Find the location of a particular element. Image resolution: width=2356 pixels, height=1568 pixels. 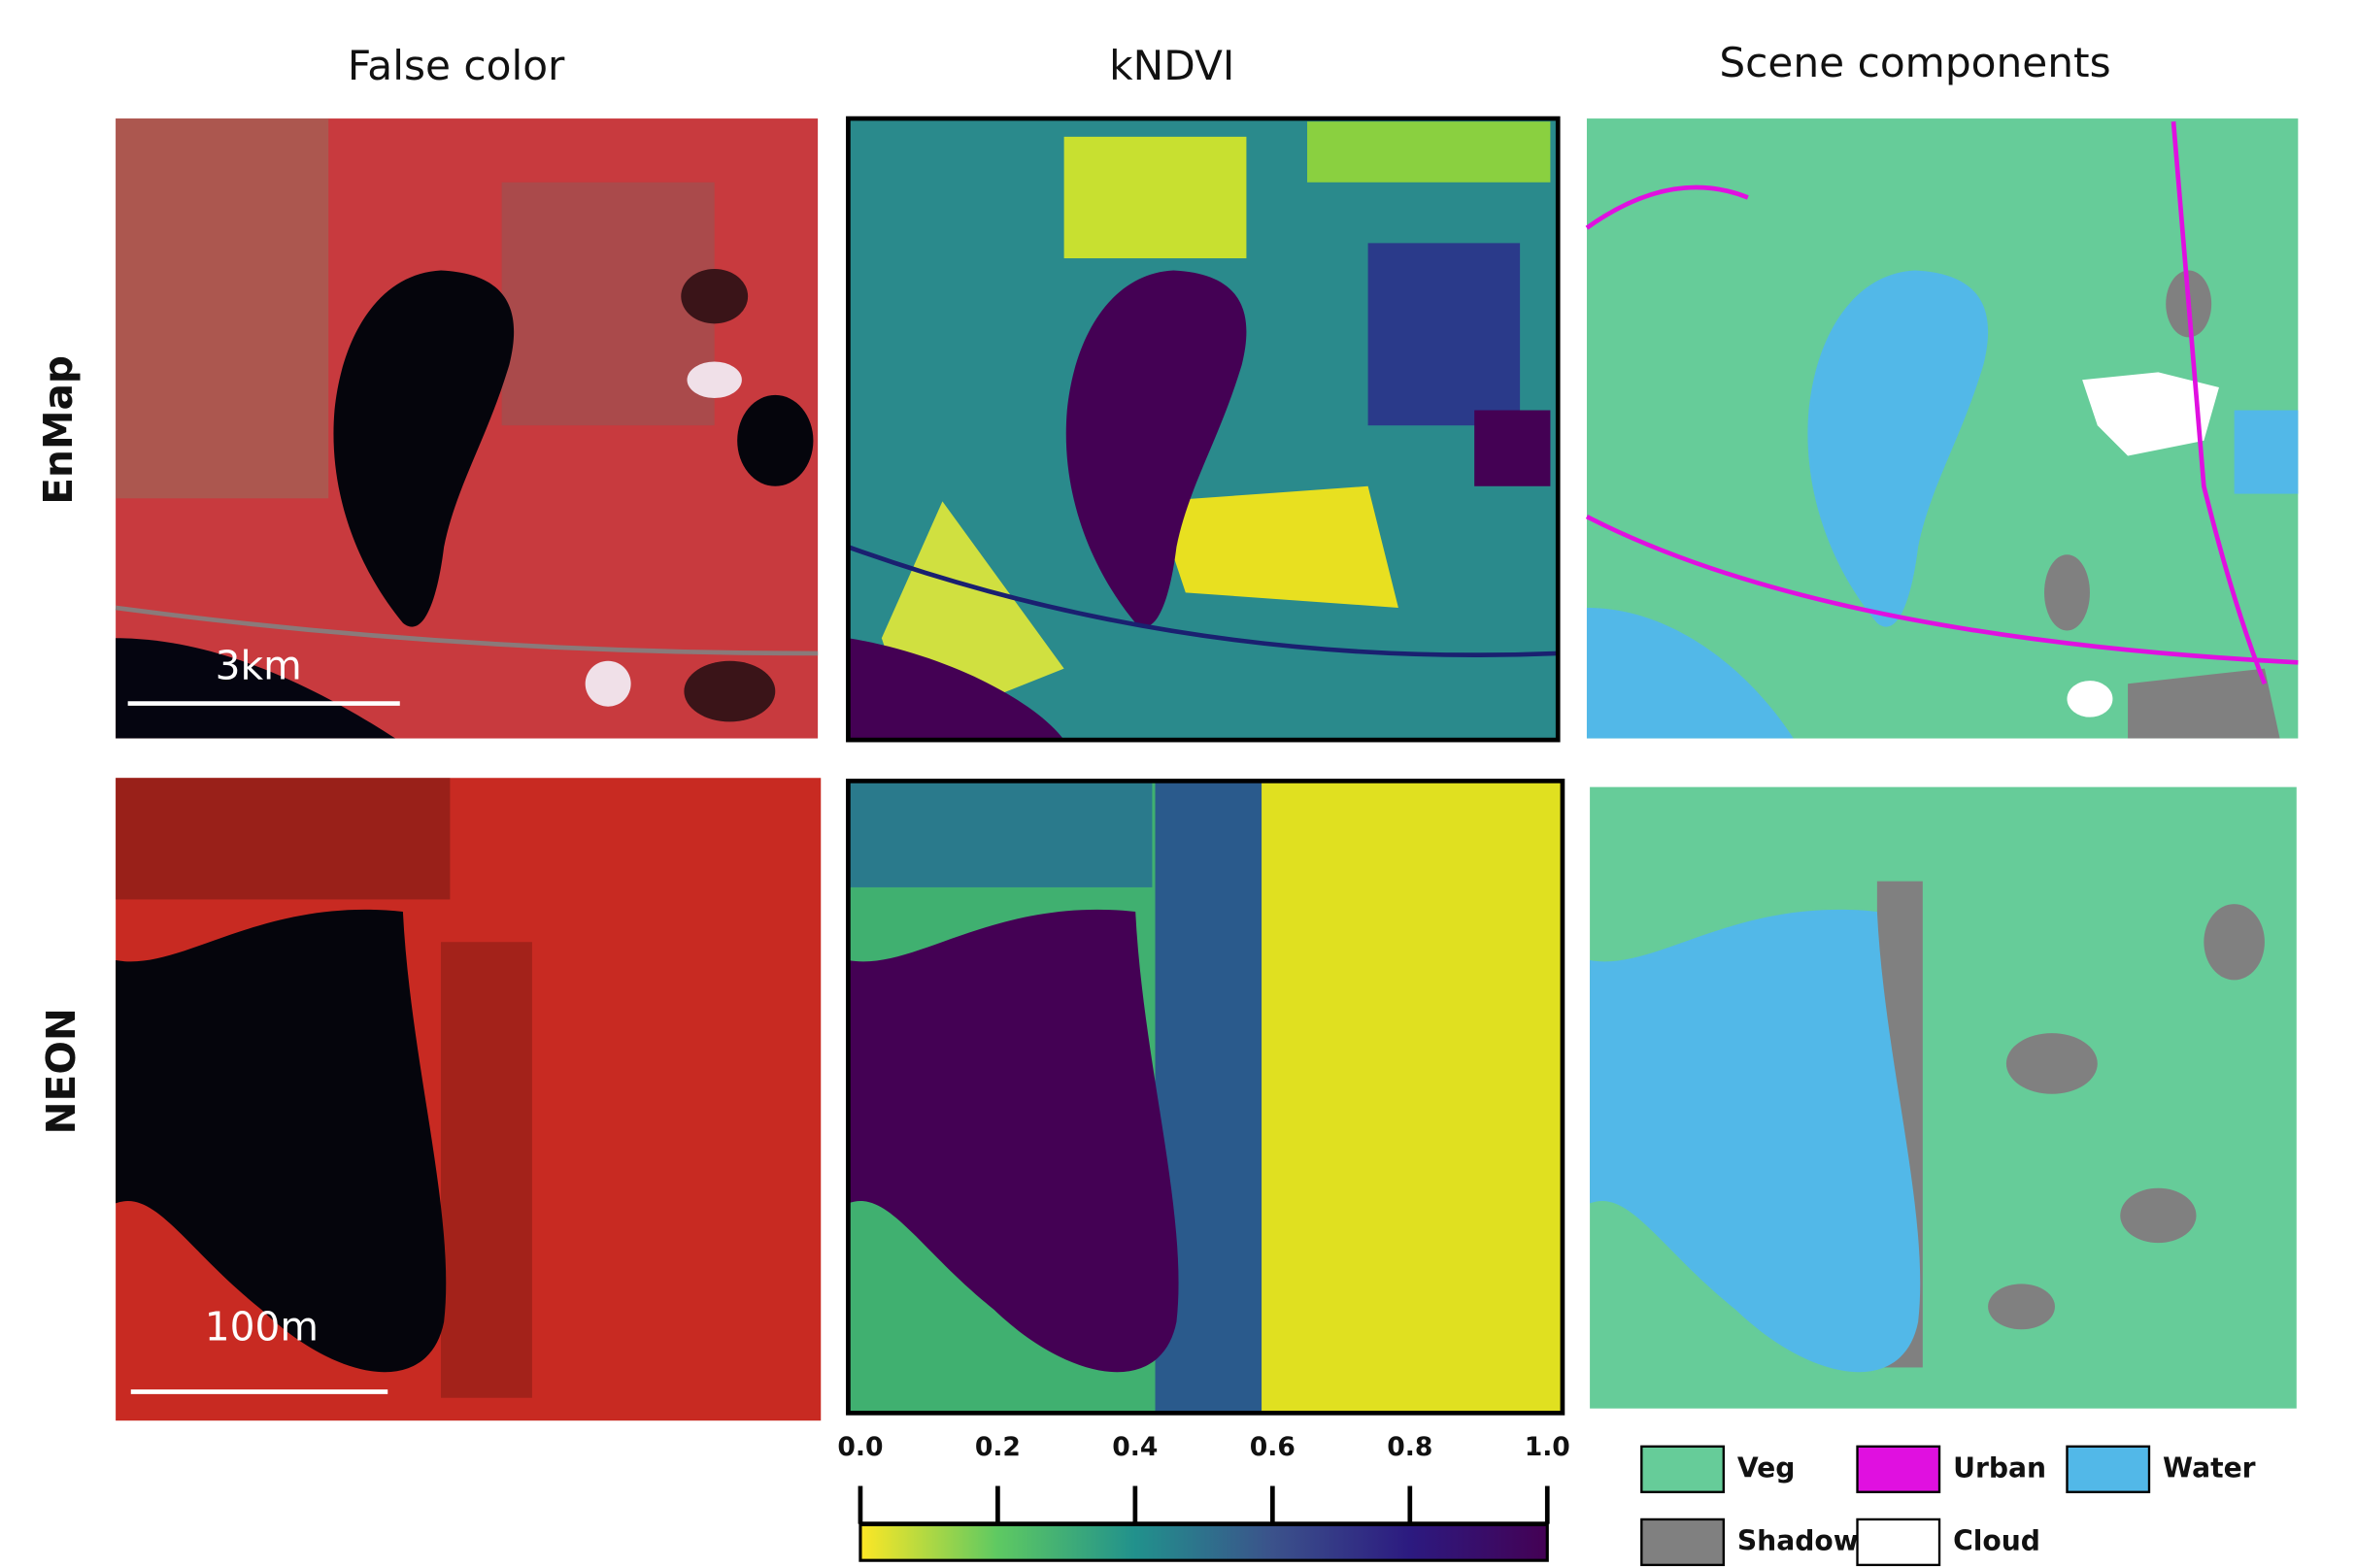

row-label: EnMap is located at coordinates (58, 430).